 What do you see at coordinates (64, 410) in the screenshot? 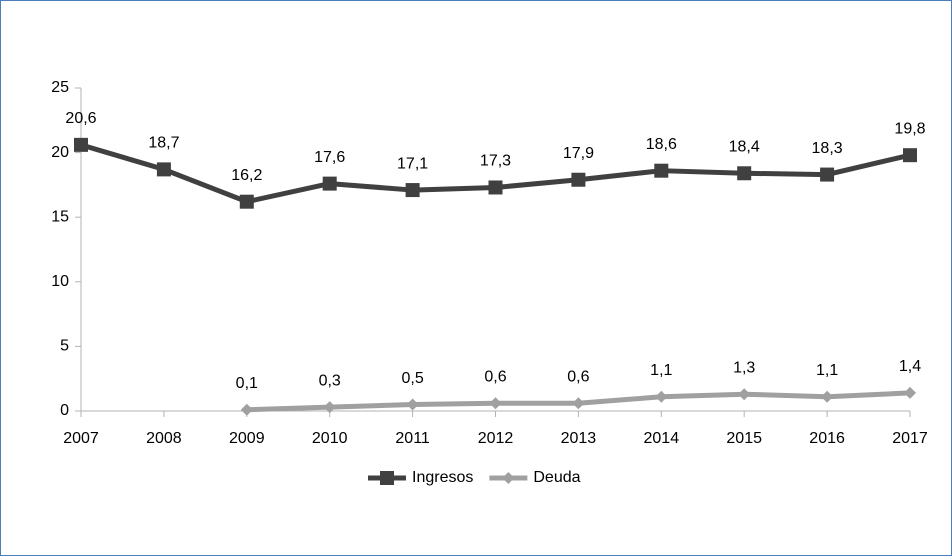
I see `y-tick-label: 0` at bounding box center [64, 410].